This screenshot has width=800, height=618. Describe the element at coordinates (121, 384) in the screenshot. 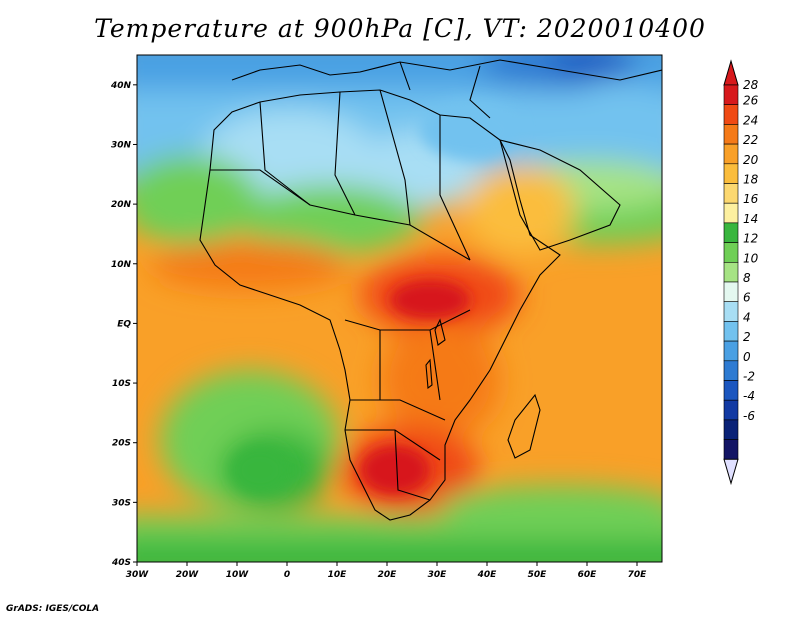

I see `lat-tick-label: 10S` at that location.